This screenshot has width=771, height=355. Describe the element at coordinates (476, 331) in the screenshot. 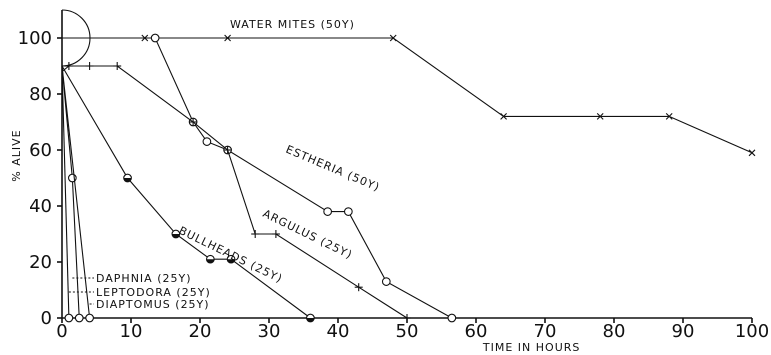

I see `x-tick-label: 60` at that location.